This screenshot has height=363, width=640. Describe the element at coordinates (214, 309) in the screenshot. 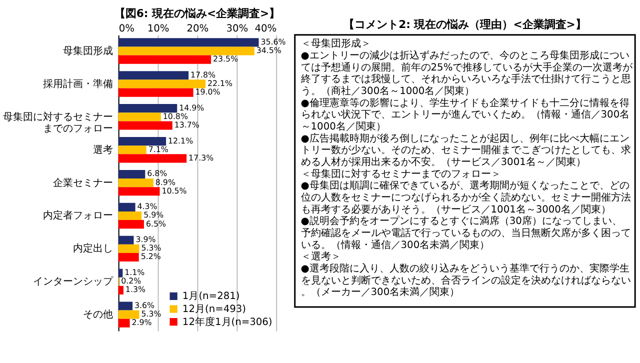

I see `legend-label: 12月(n=493)` at that location.